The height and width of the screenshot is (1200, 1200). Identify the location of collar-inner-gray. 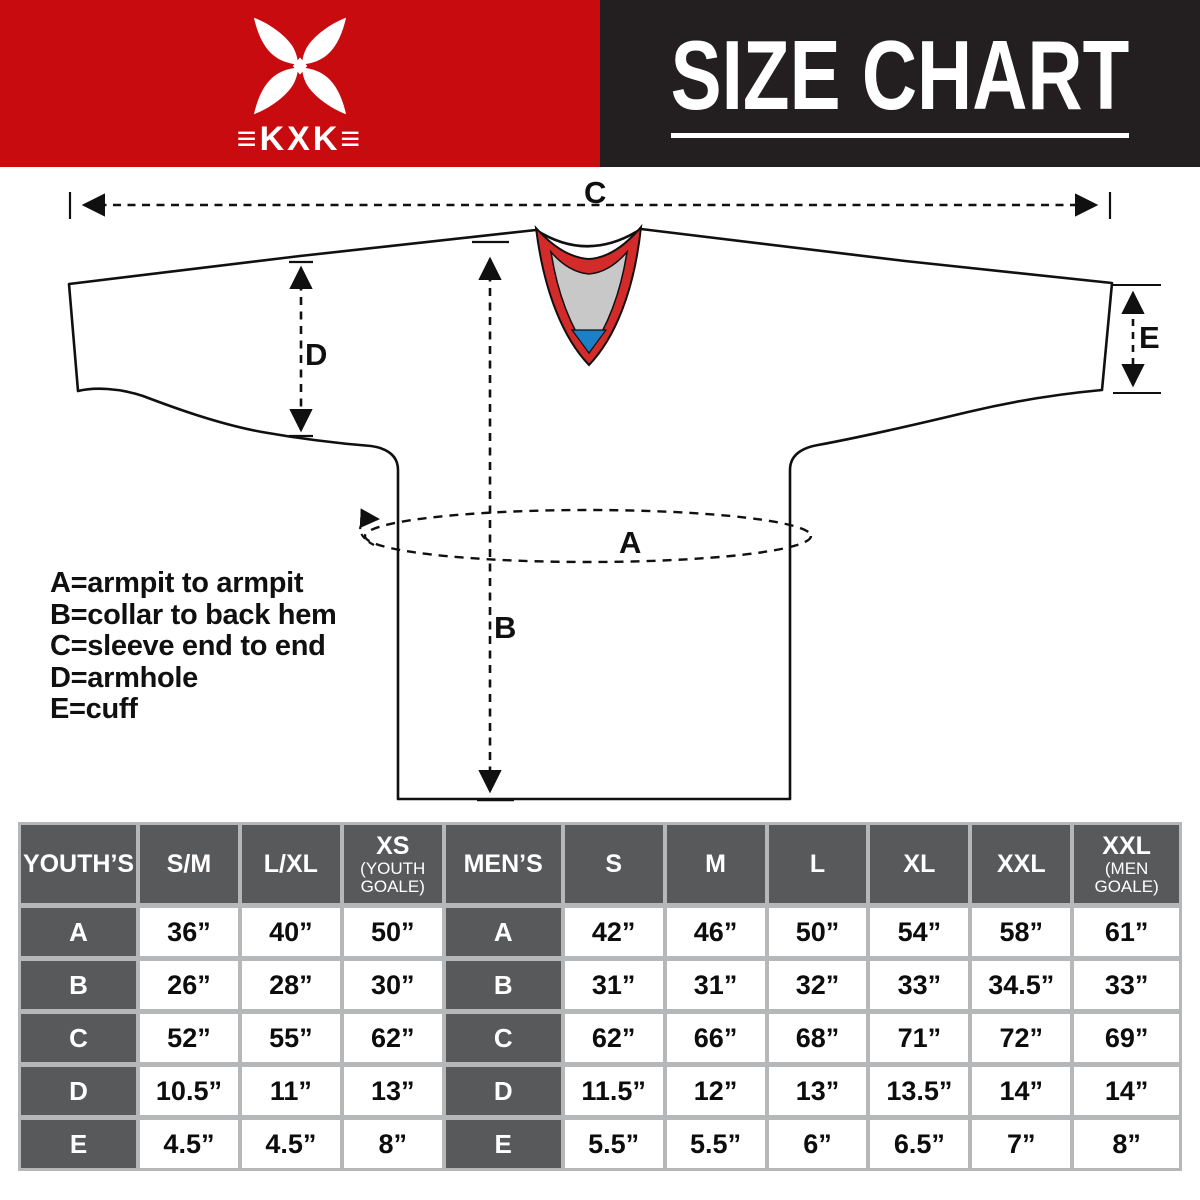
(589, 302).